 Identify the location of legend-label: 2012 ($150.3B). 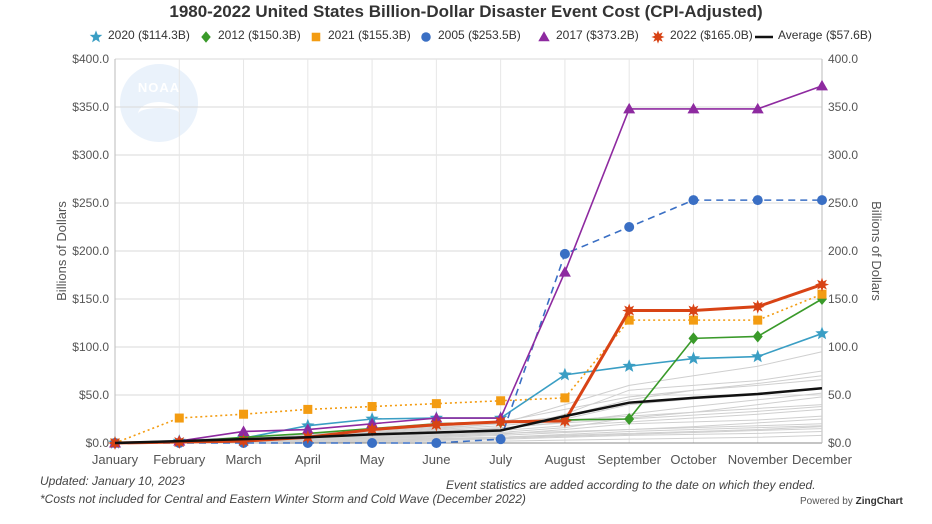
(259, 35).